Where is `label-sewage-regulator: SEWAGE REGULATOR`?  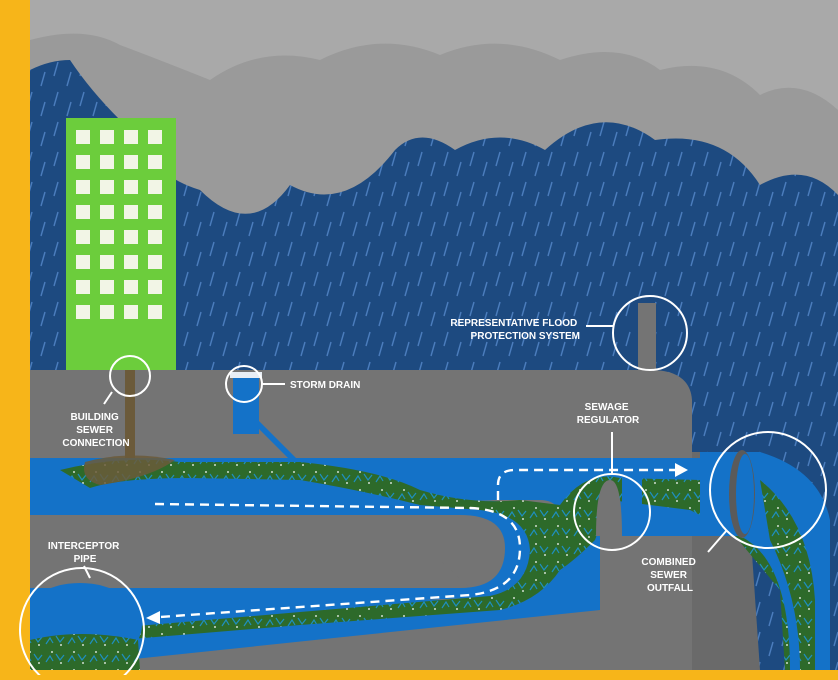
label-sewage-regulator: SEWAGE REGULATOR is located at coordinates (608, 414).